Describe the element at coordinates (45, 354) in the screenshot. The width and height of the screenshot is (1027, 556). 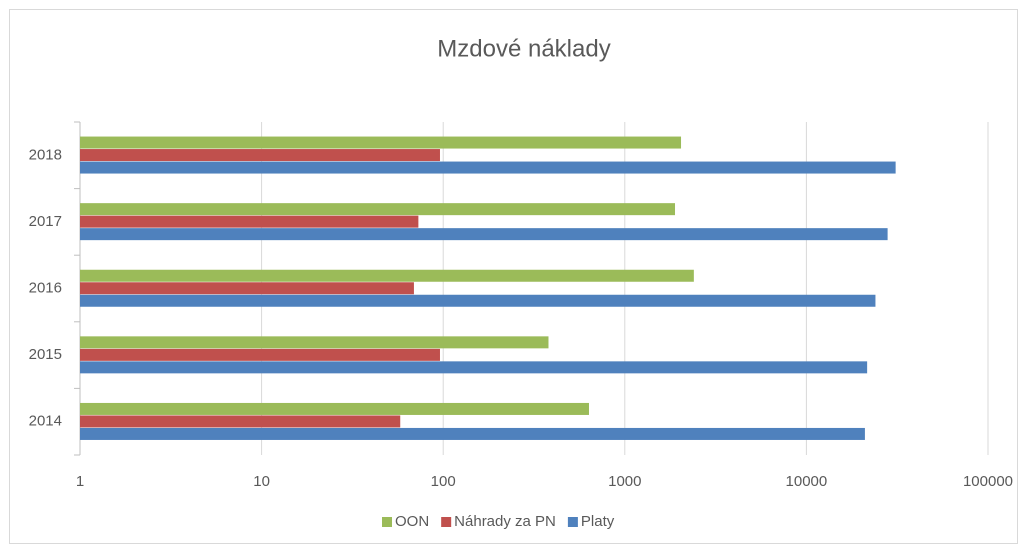
I see `y-tick-label: 2015` at that location.